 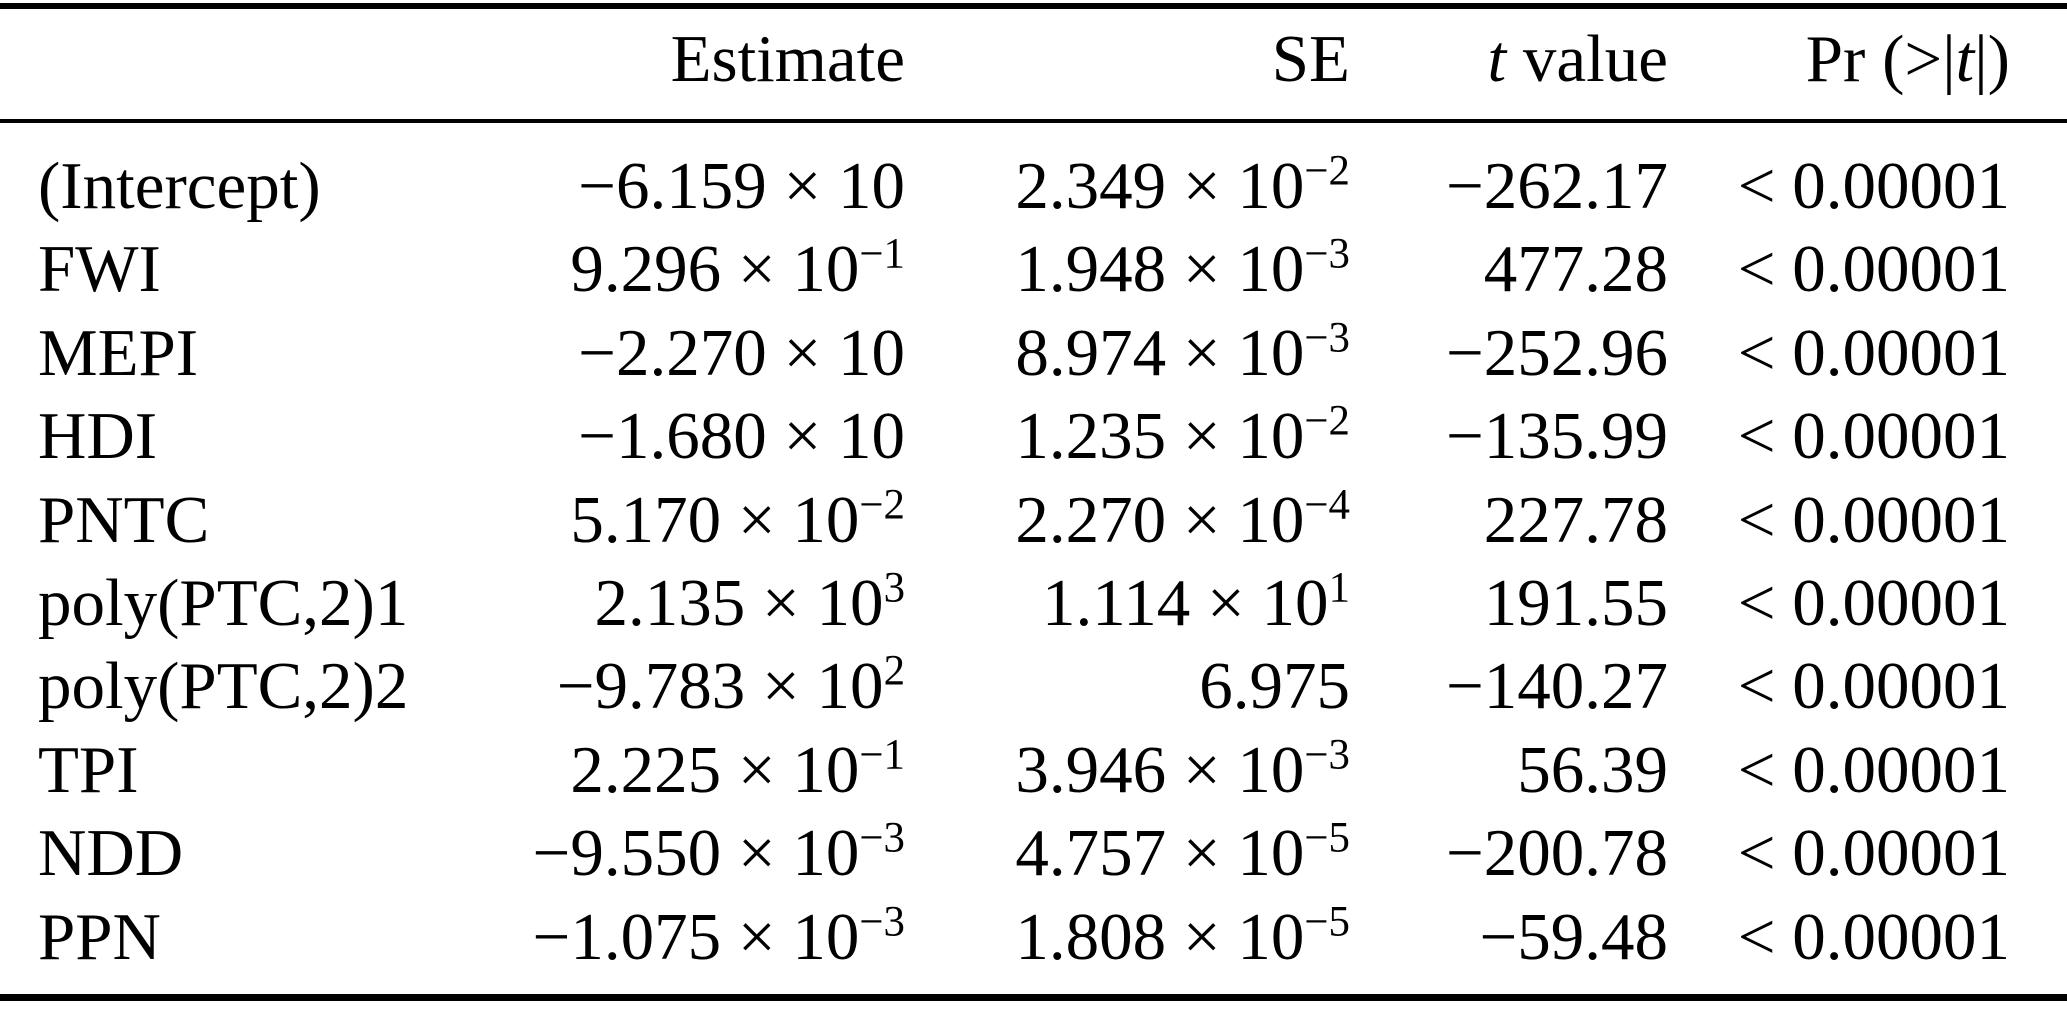 I want to click on cell-t-value: 191.55, so click(x=1509, y=603).